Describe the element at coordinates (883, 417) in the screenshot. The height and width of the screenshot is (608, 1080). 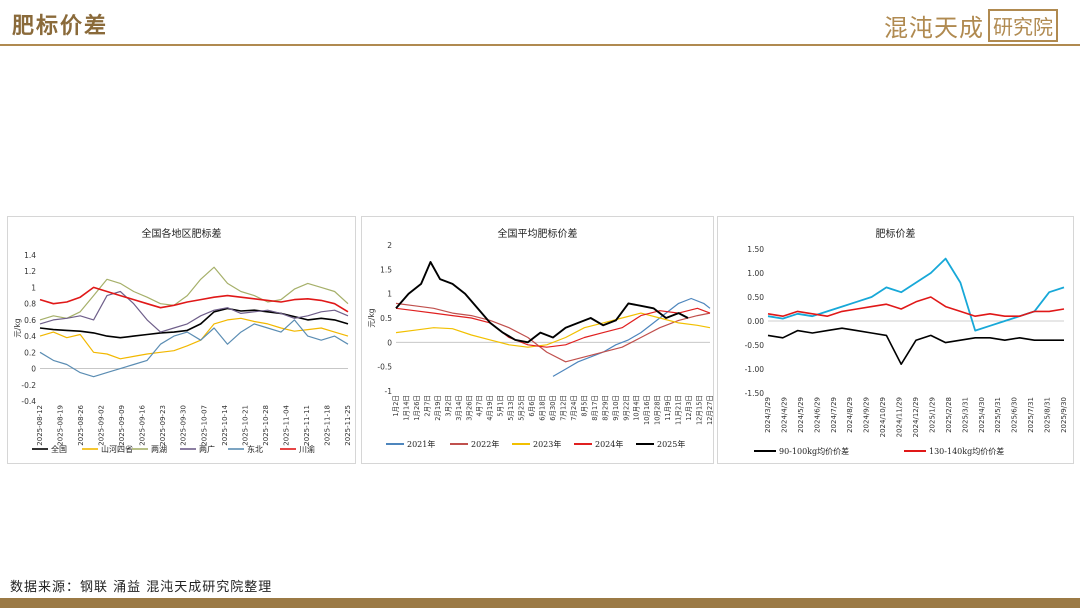
I see `x-tick-label: 2024/10/29` at that location.